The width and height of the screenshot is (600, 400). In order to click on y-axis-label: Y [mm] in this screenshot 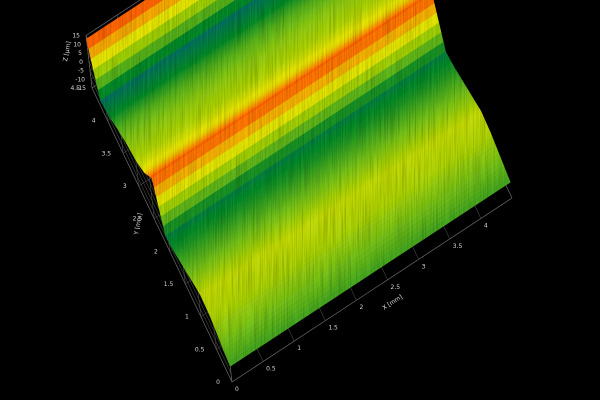, I will do `click(138, 225)`.